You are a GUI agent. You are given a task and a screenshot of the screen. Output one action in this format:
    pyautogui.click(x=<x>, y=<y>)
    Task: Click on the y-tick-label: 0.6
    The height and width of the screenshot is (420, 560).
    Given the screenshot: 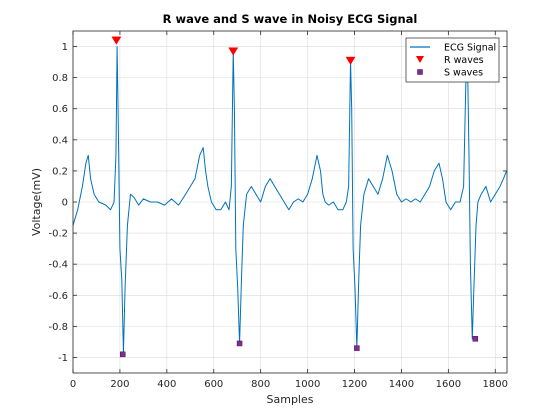 What is the action you would take?
    pyautogui.click(x=60, y=109)
    